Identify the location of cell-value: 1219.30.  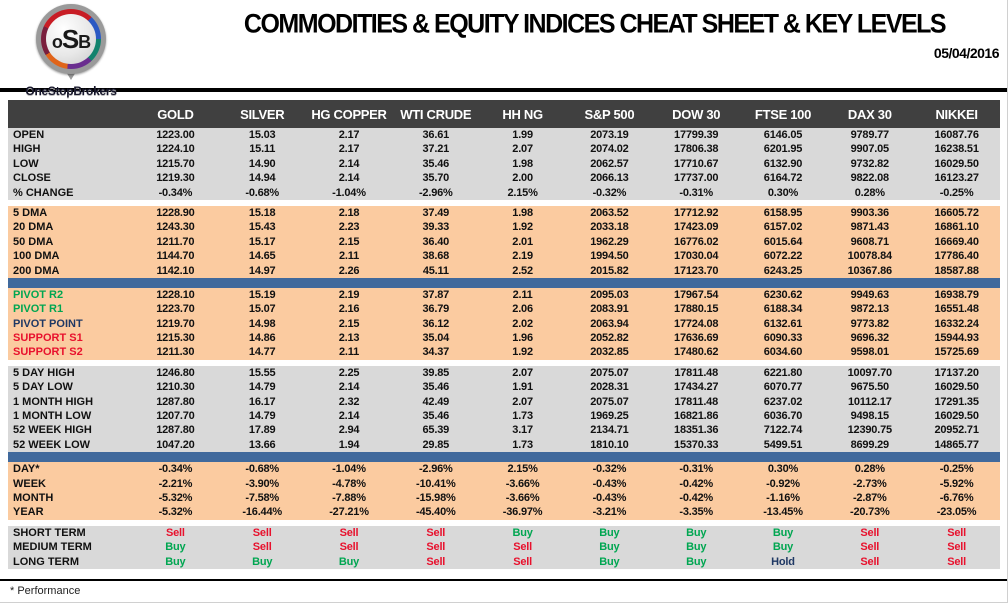
(175, 178).